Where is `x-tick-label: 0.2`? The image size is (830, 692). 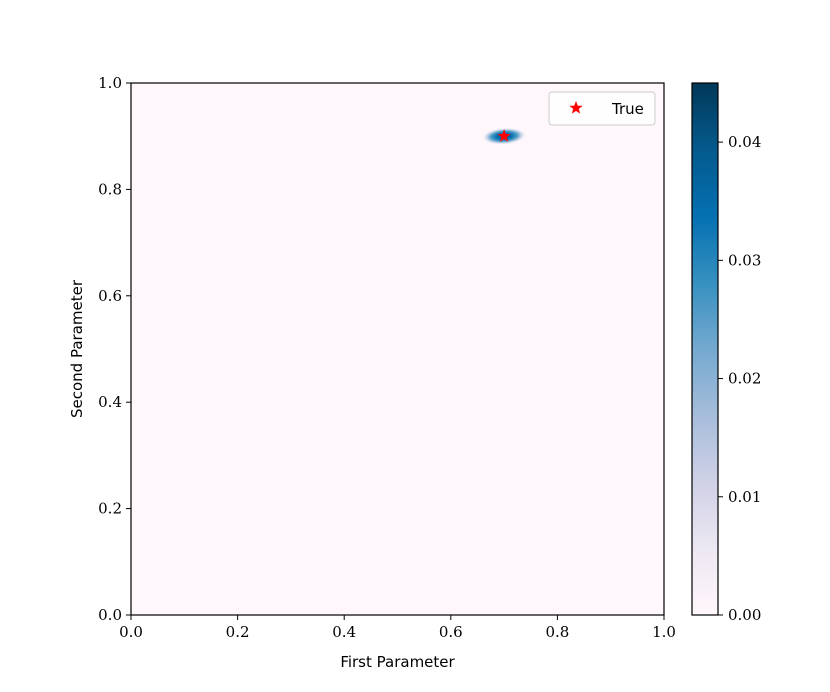 x-tick-label: 0.2 is located at coordinates (238, 632).